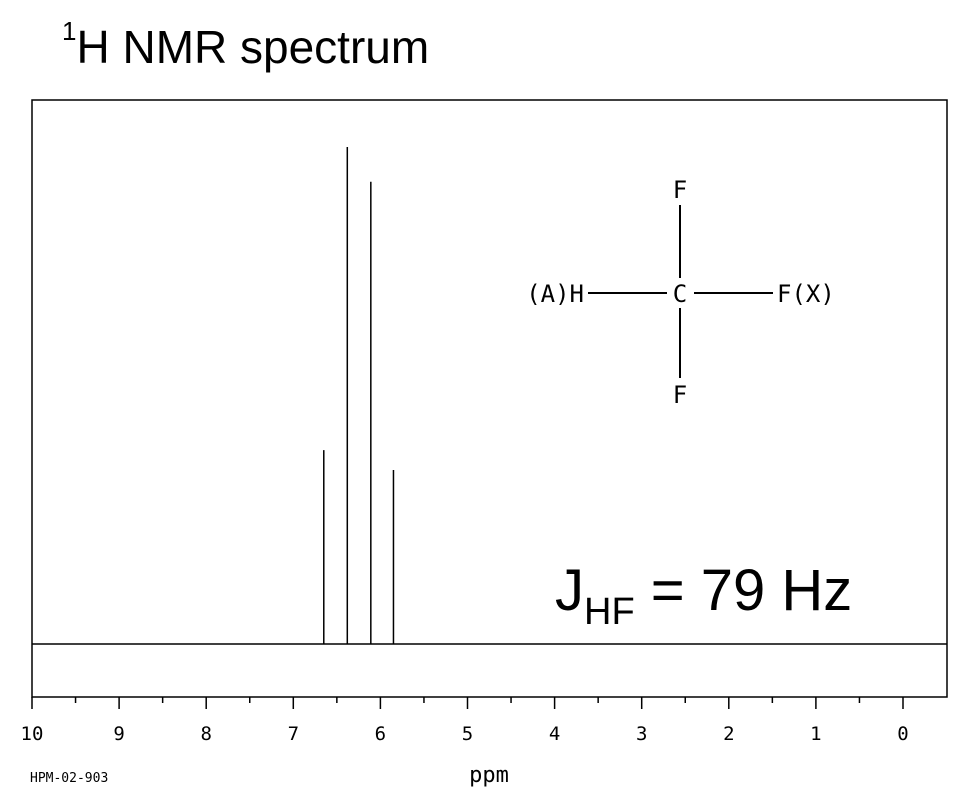 The width and height of the screenshot is (969, 795). Describe the element at coordinates (744, 590) in the screenshot. I see `coupling-value: = 79 Hz` at that location.